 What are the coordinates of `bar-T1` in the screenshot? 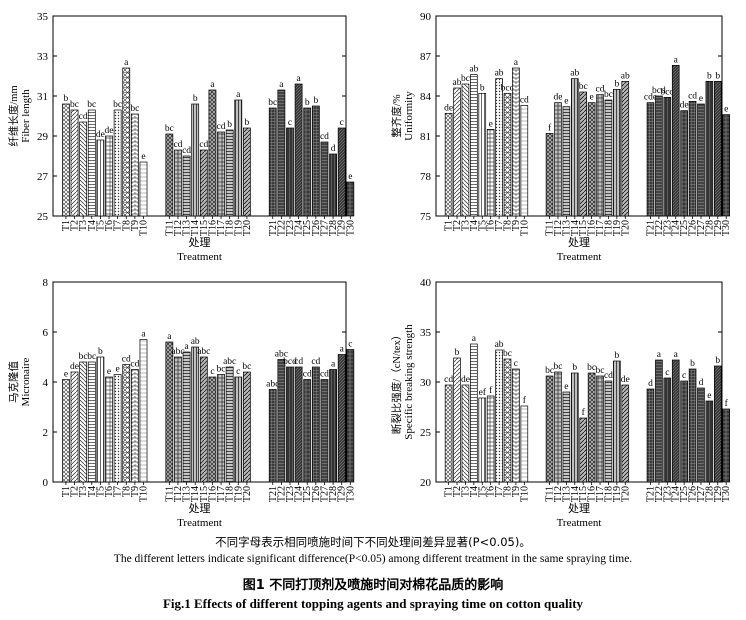 It's located at (66, 160).